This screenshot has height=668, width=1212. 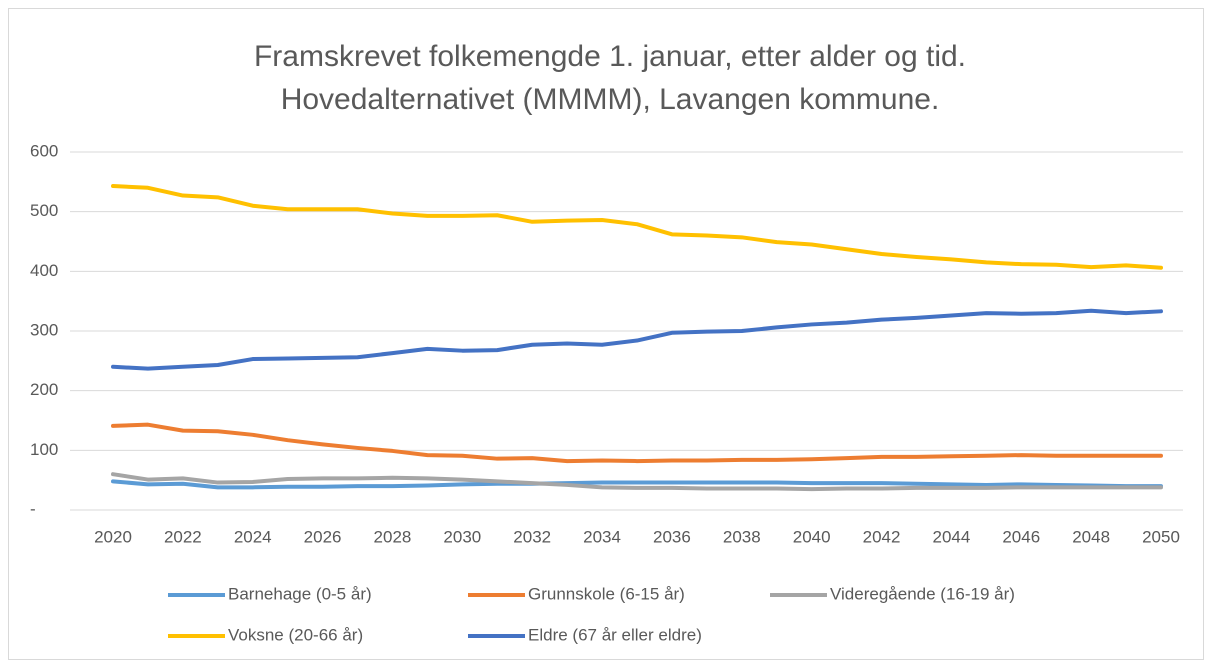 What do you see at coordinates (672, 536) in the screenshot?
I see `x-tick-label: 2036` at bounding box center [672, 536].